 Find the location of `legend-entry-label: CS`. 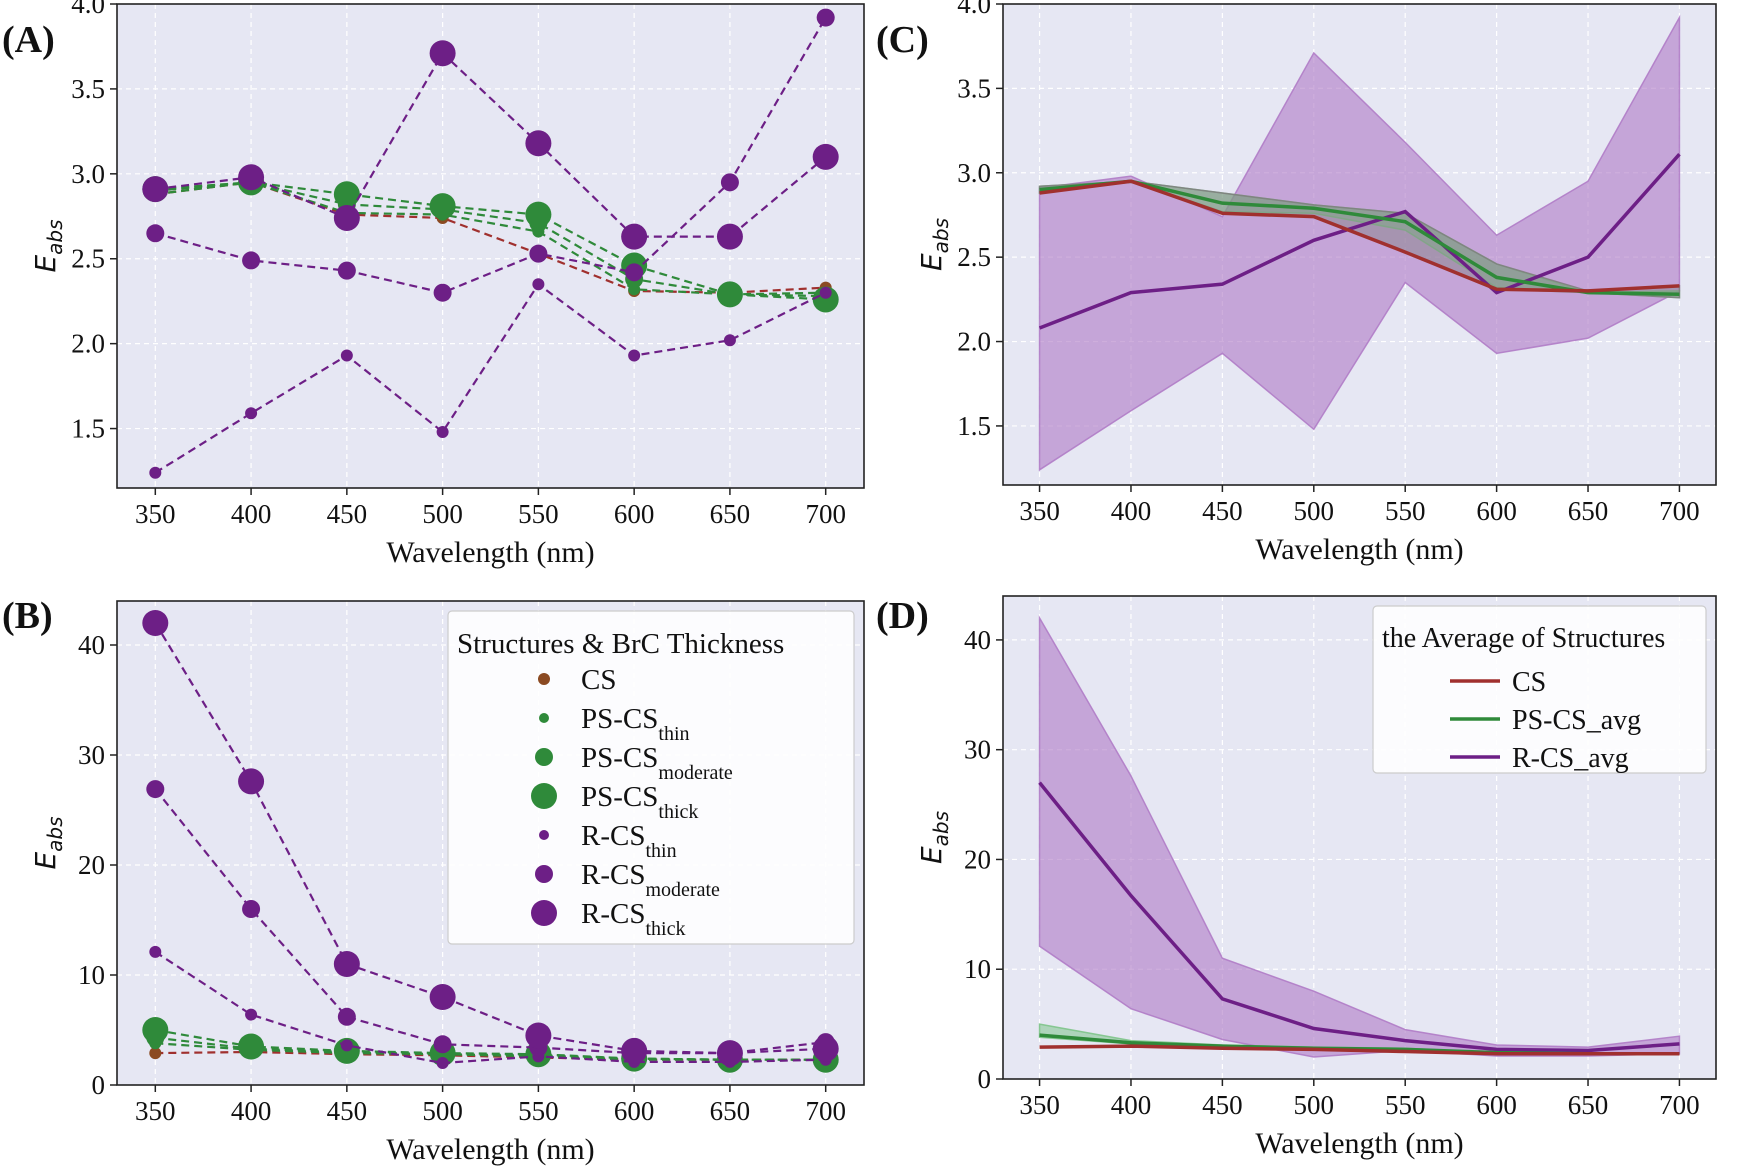

legend-entry-label: CS is located at coordinates (1529, 682).